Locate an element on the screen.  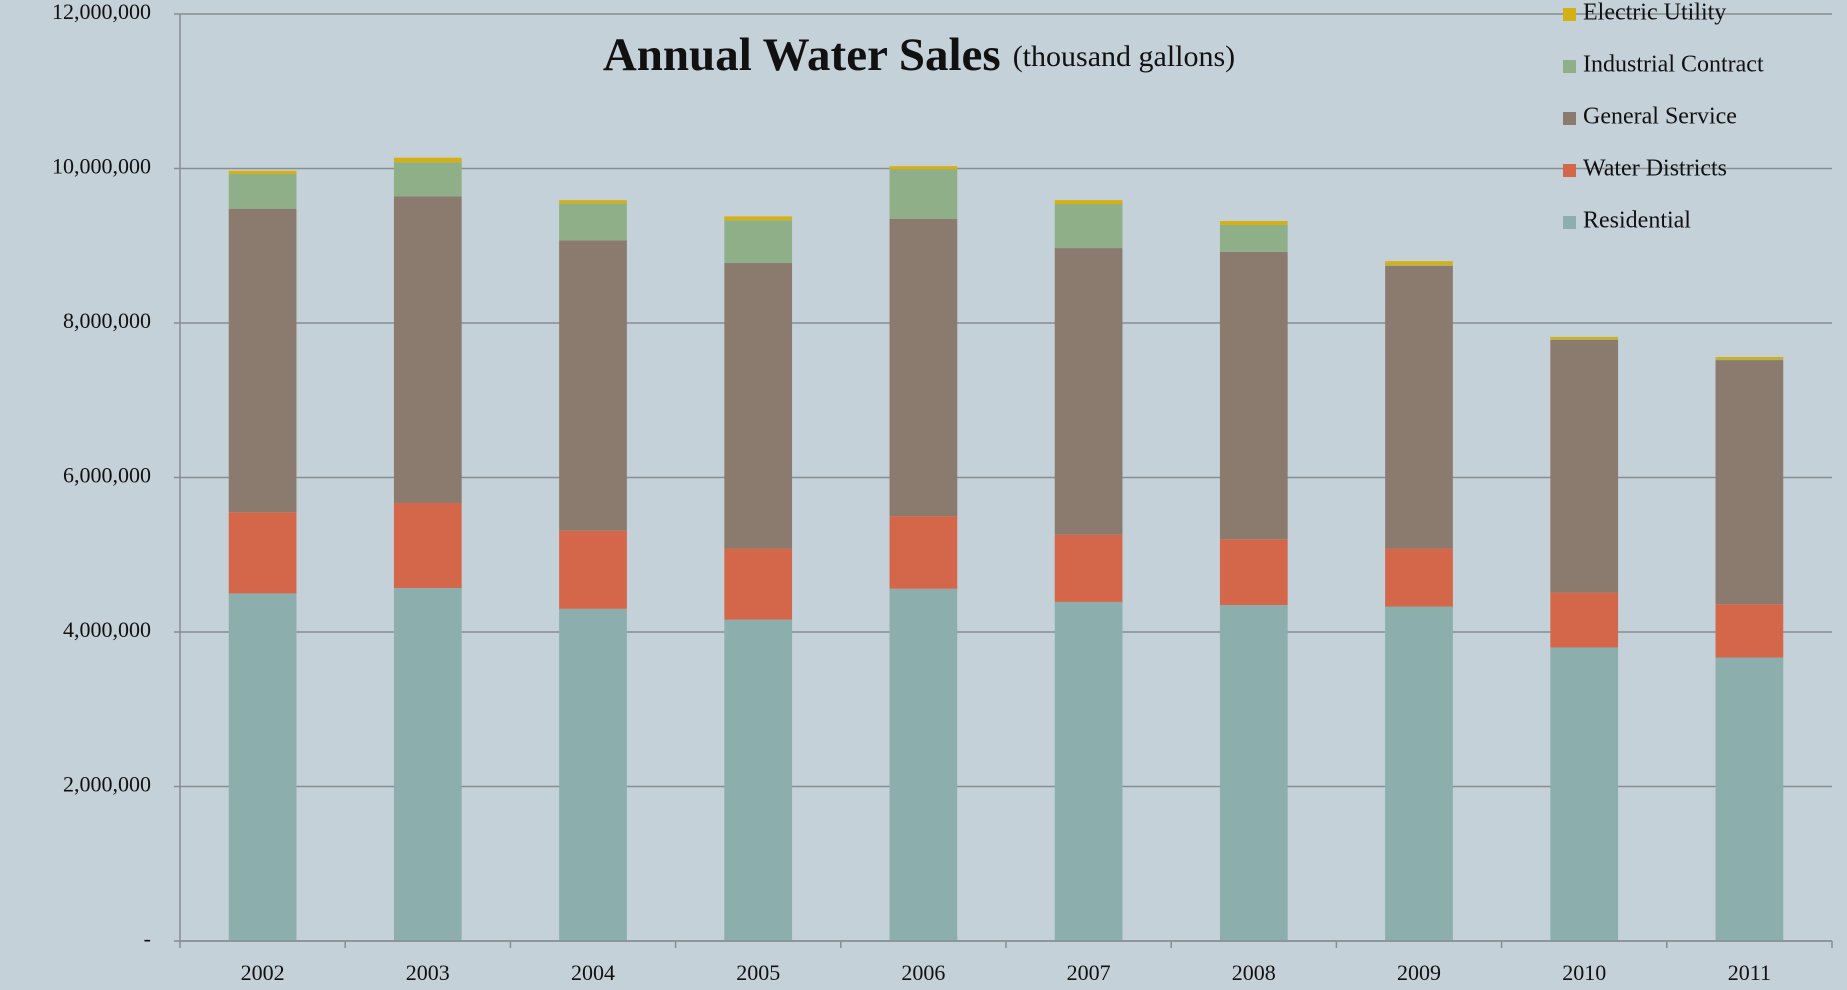
y-tick-label: - is located at coordinates (147, 938).